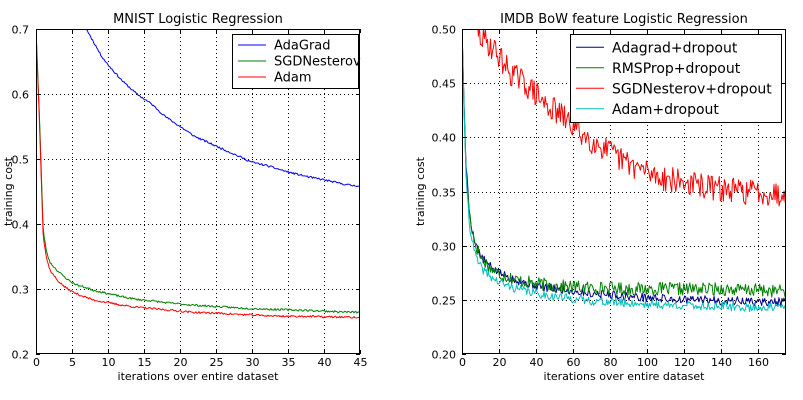  I want to click on legend-box, so click(676, 78).